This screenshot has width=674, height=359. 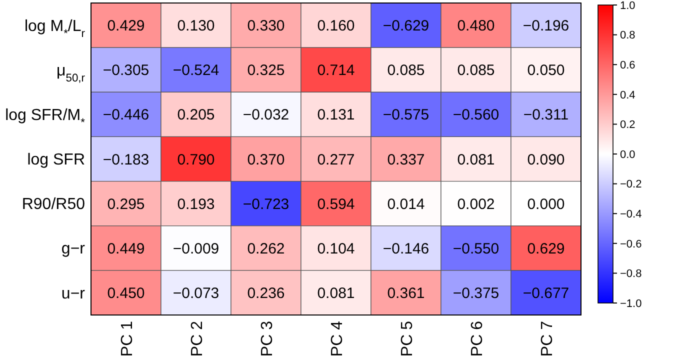 I want to click on y-tick-label: μ$_{50,r}$, so click(x=71, y=73).